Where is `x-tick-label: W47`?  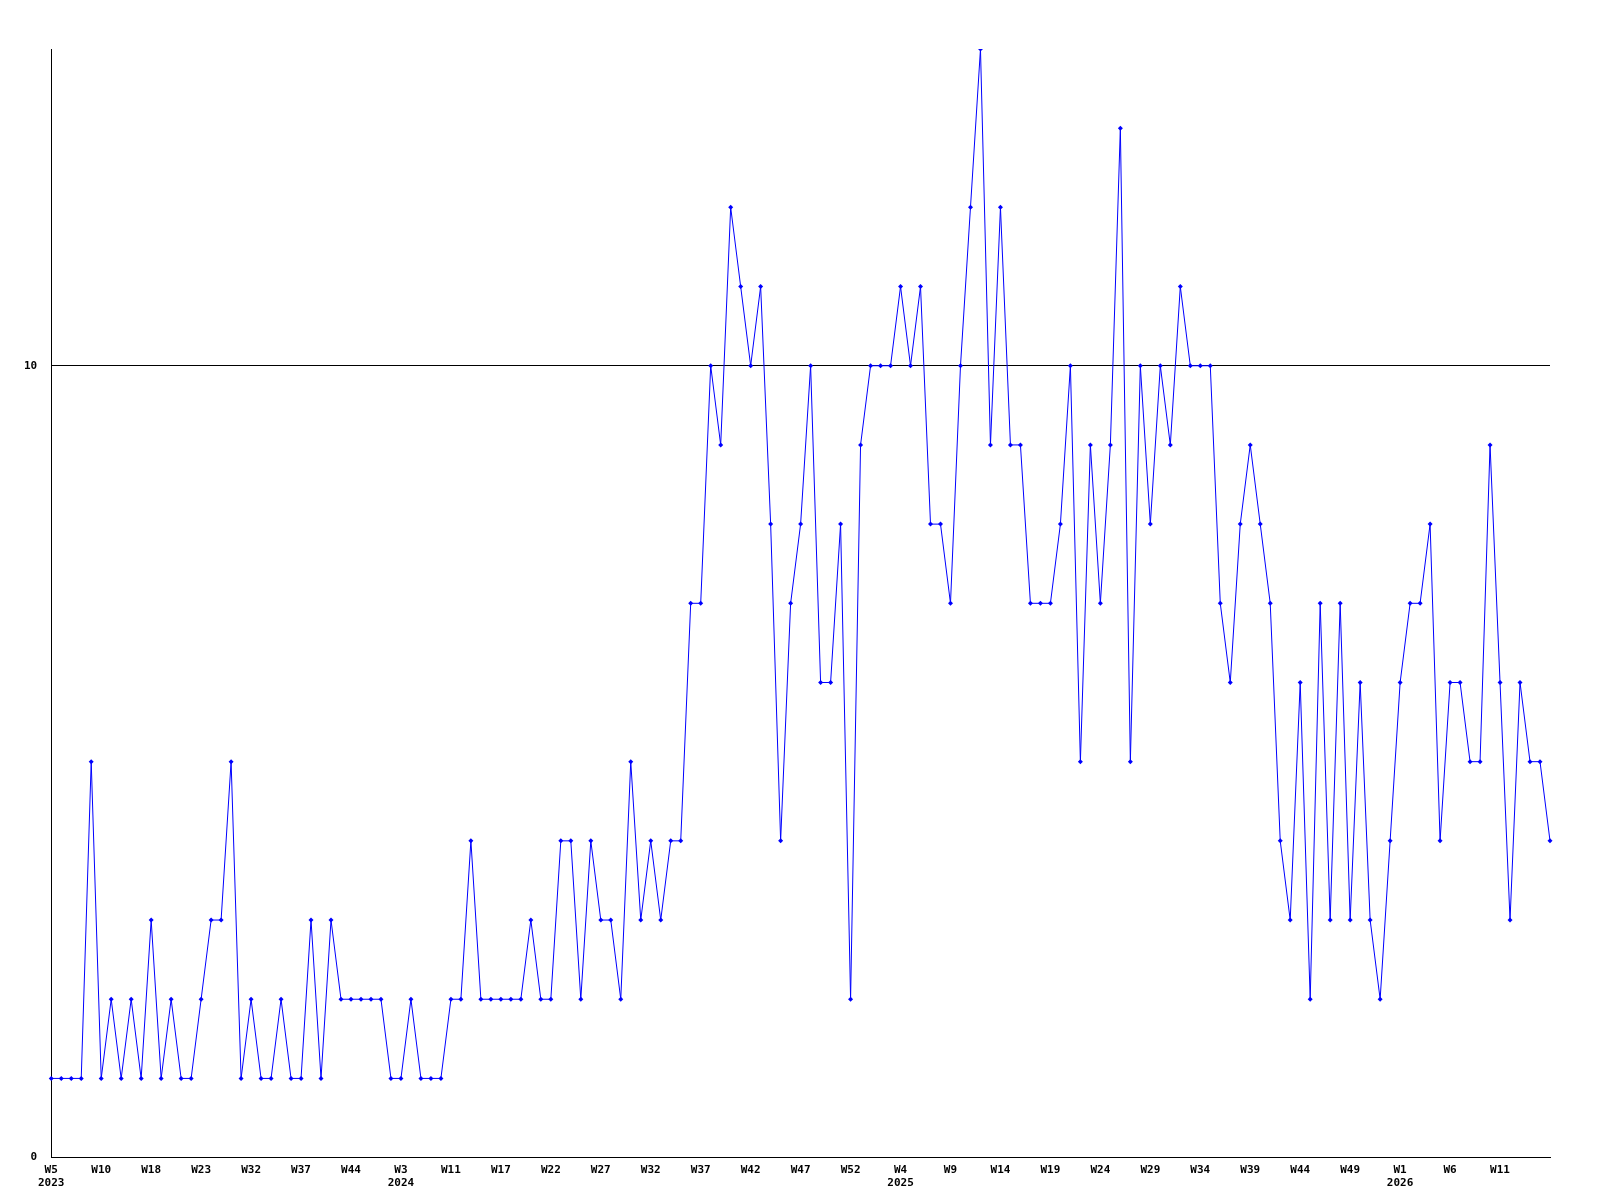 x-tick-label: W47 is located at coordinates (800, 1170).